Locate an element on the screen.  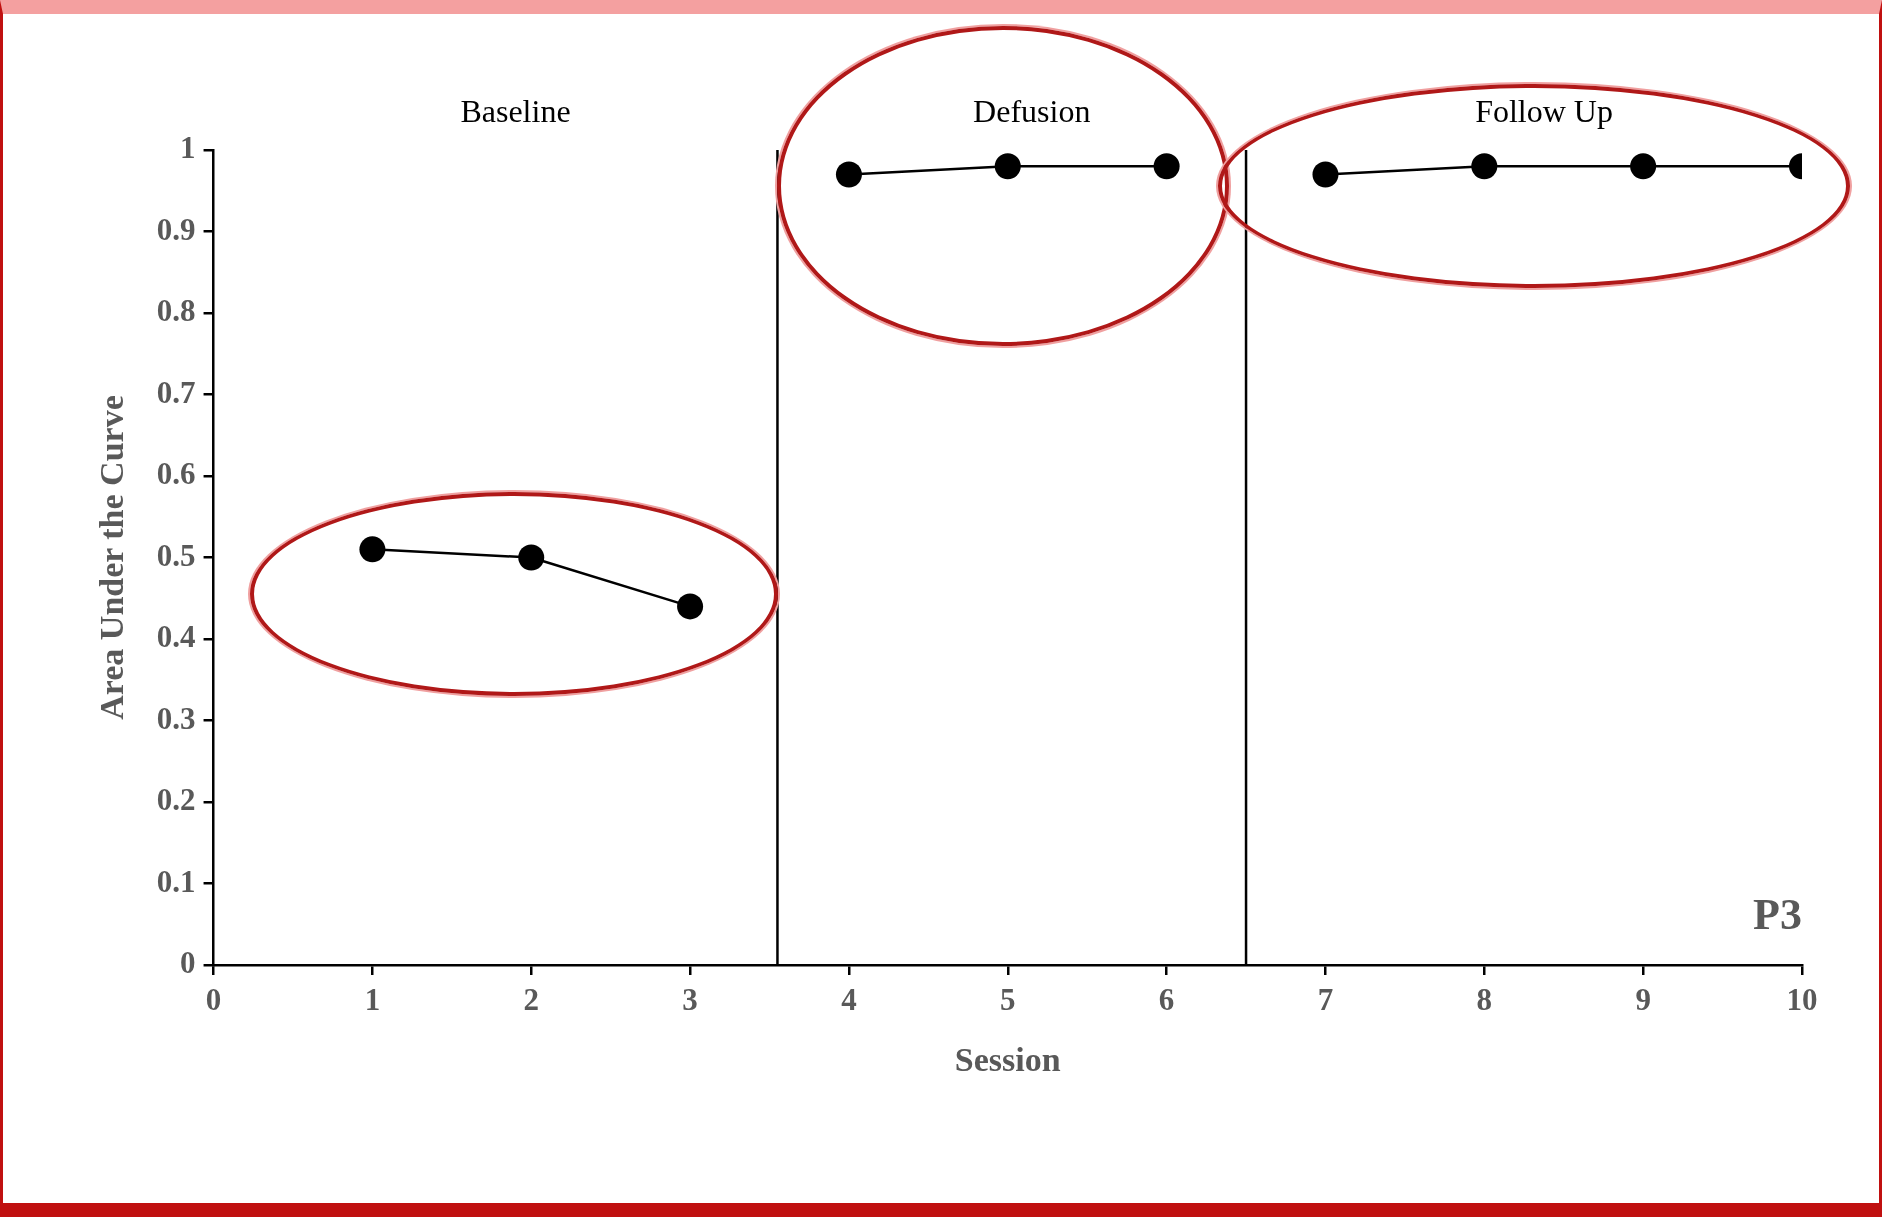
x-axis-title: Session is located at coordinates (1007, 1060).